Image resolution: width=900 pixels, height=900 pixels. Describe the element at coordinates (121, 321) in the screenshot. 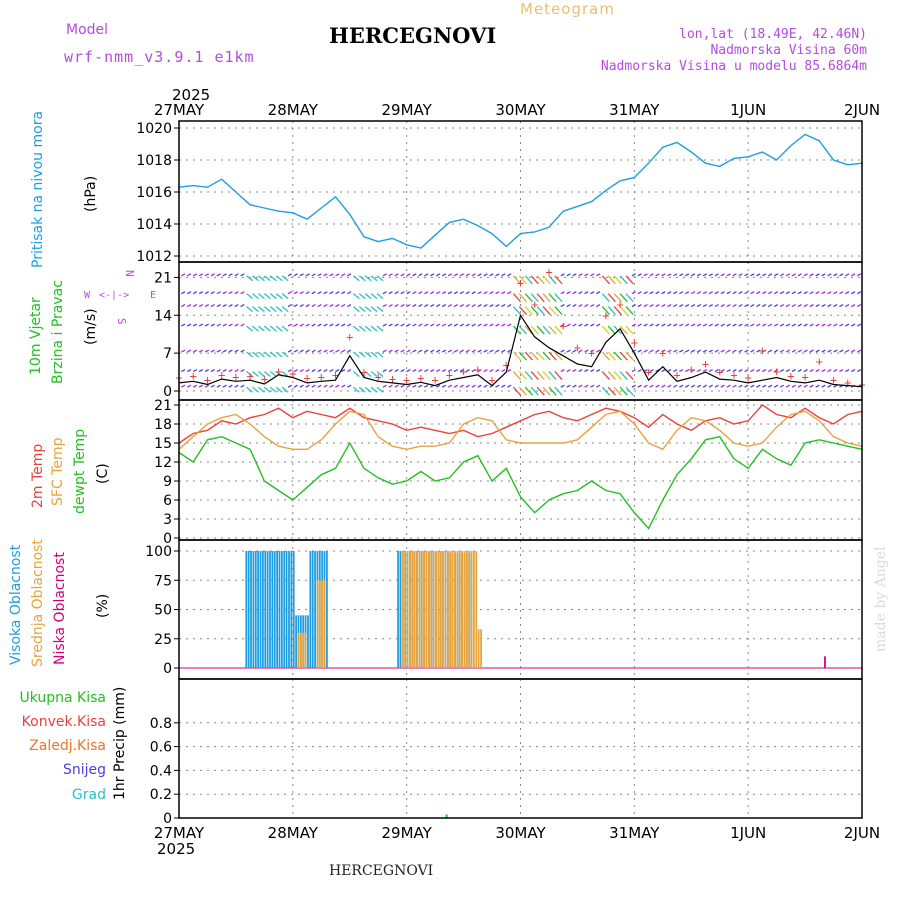

I see `compass-south: S` at that location.